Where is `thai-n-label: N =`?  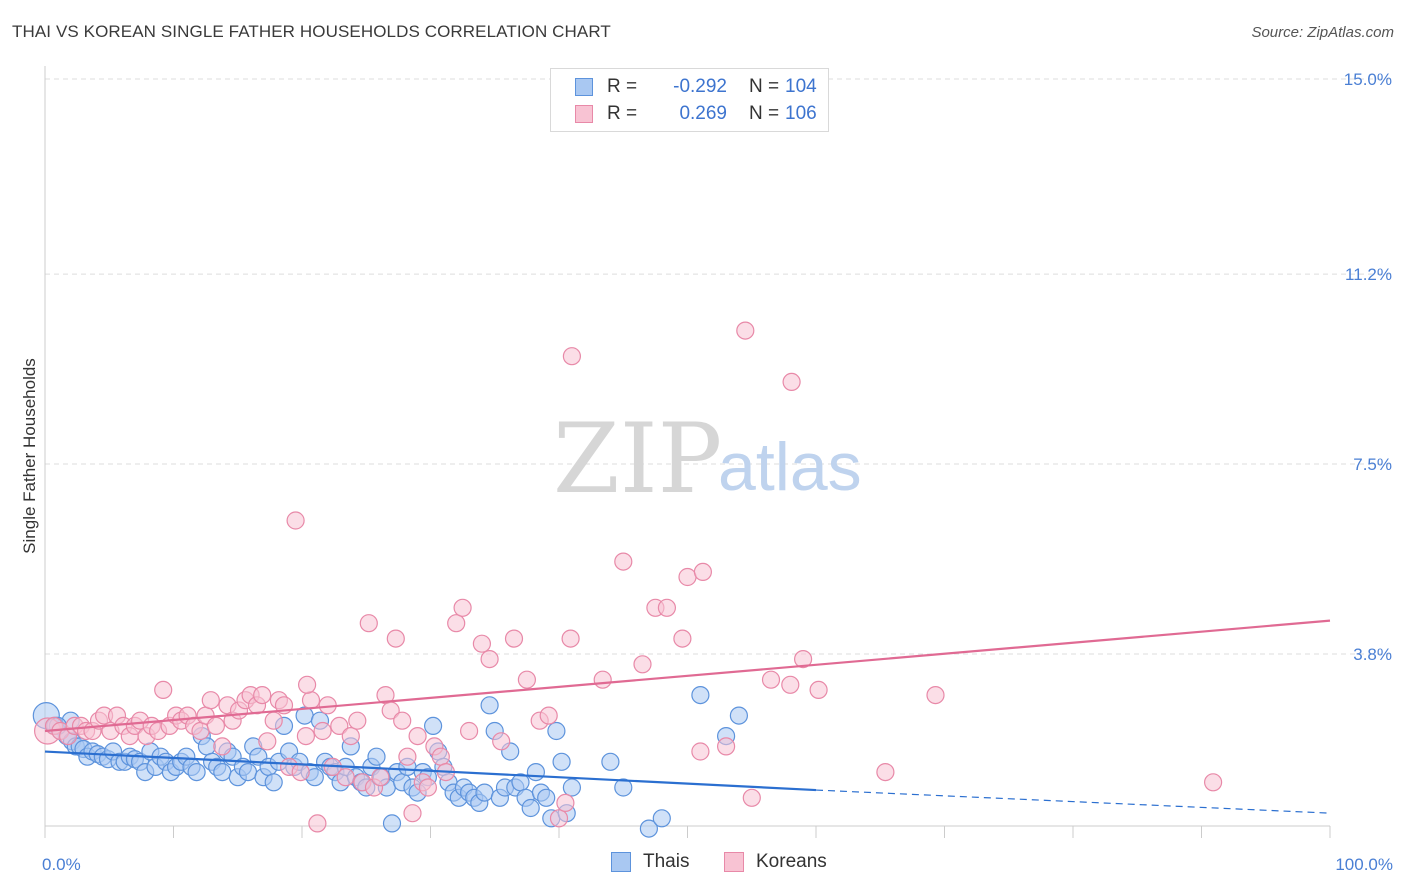 thai-n-label: N = is located at coordinates (764, 86).